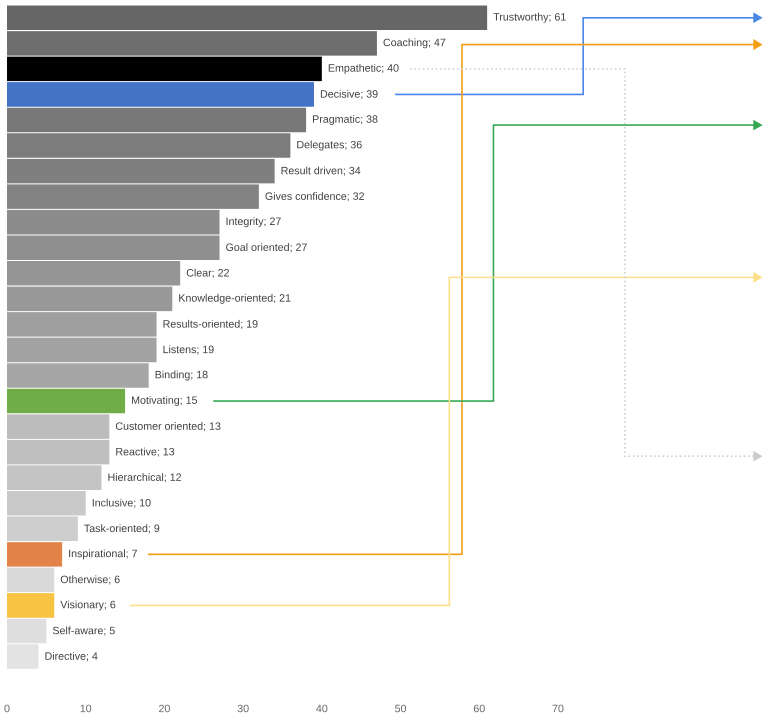  What do you see at coordinates (243, 708) in the screenshot?
I see `x-tick-label: 30` at bounding box center [243, 708].